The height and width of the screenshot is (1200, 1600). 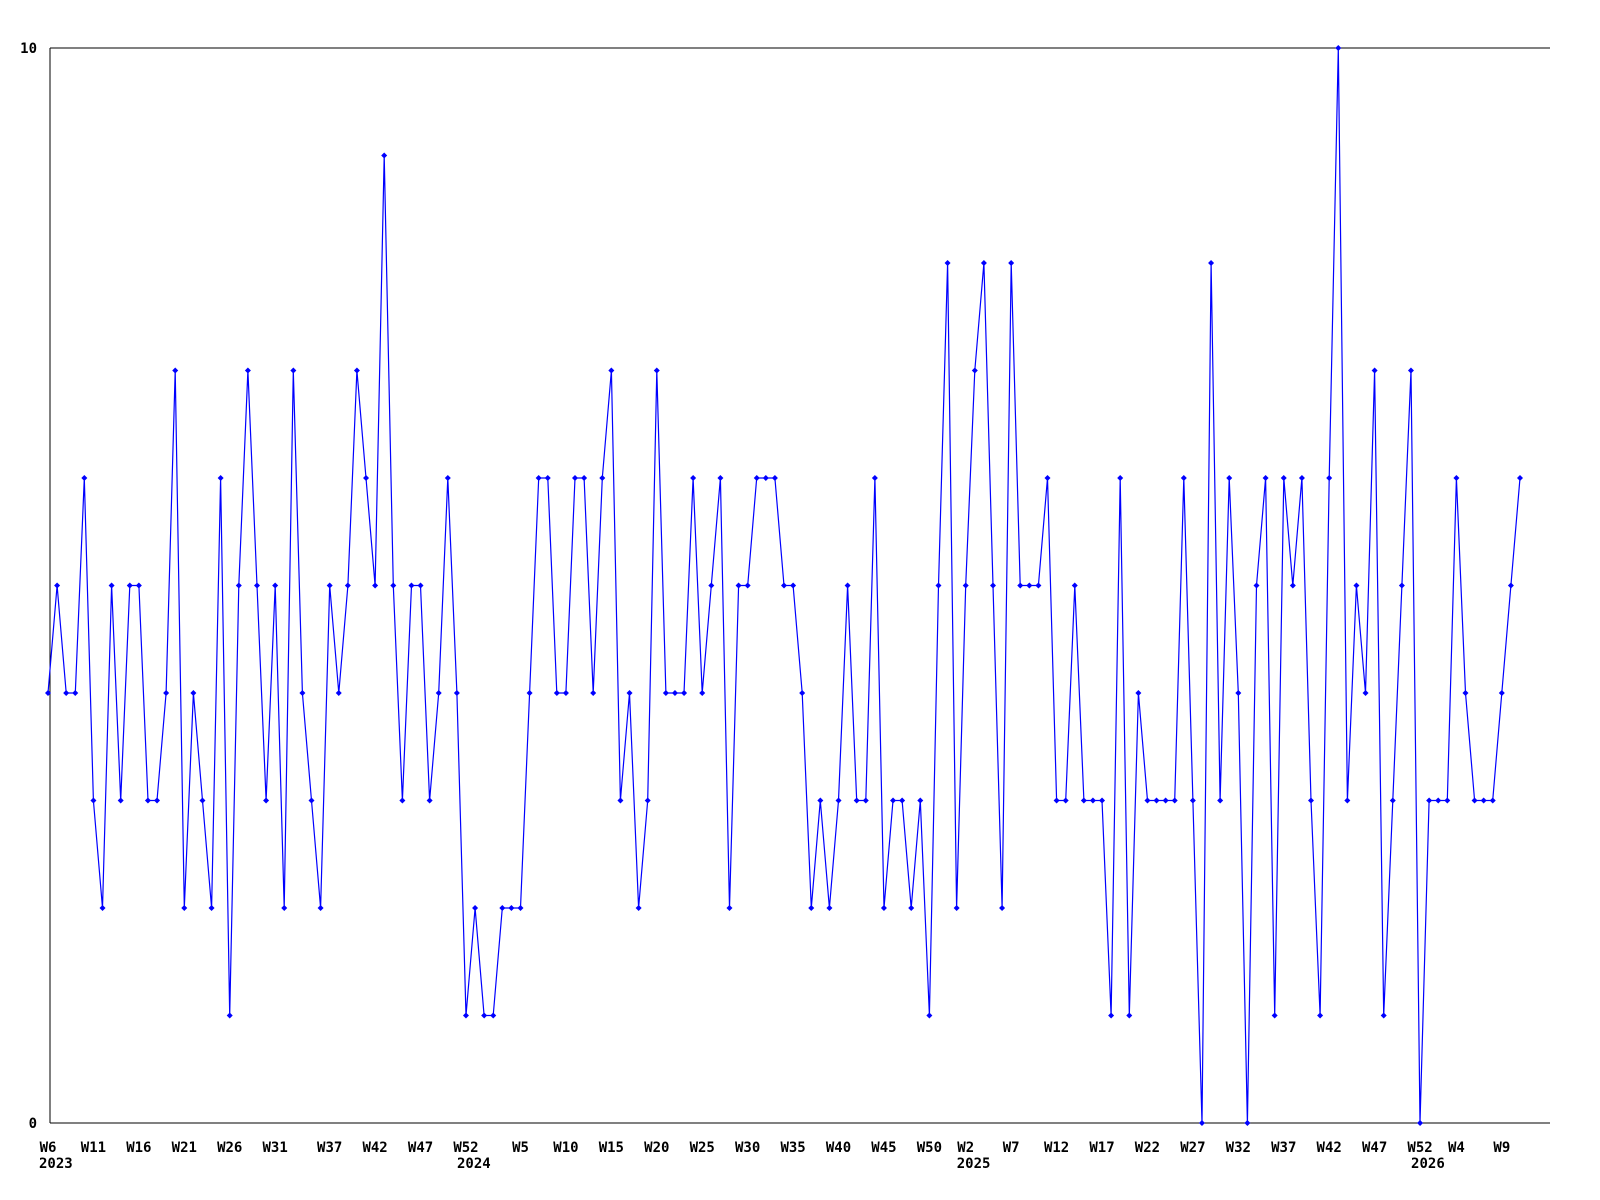 I want to click on x-tick-label: W27, so click(x=1192, y=1148).